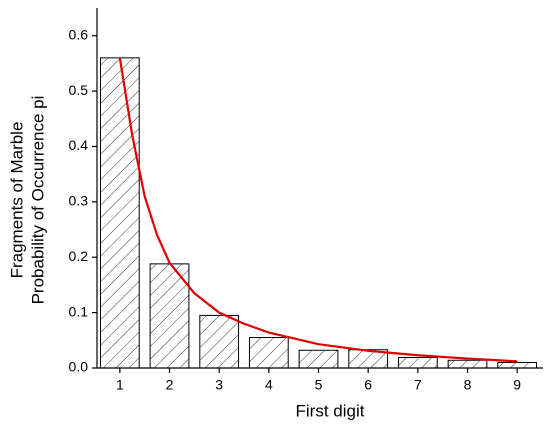 The height and width of the screenshot is (430, 550). Describe the element at coordinates (79, 145) in the screenshot. I see `y-tick-label: 0.4` at that location.